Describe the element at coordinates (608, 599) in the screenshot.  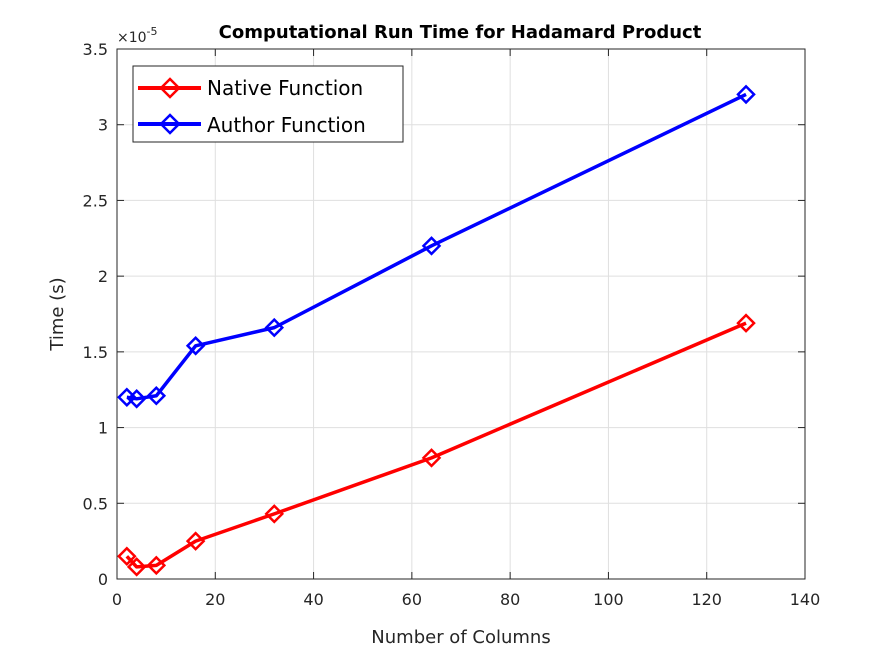
I see `x-tick-label: 100` at that location.